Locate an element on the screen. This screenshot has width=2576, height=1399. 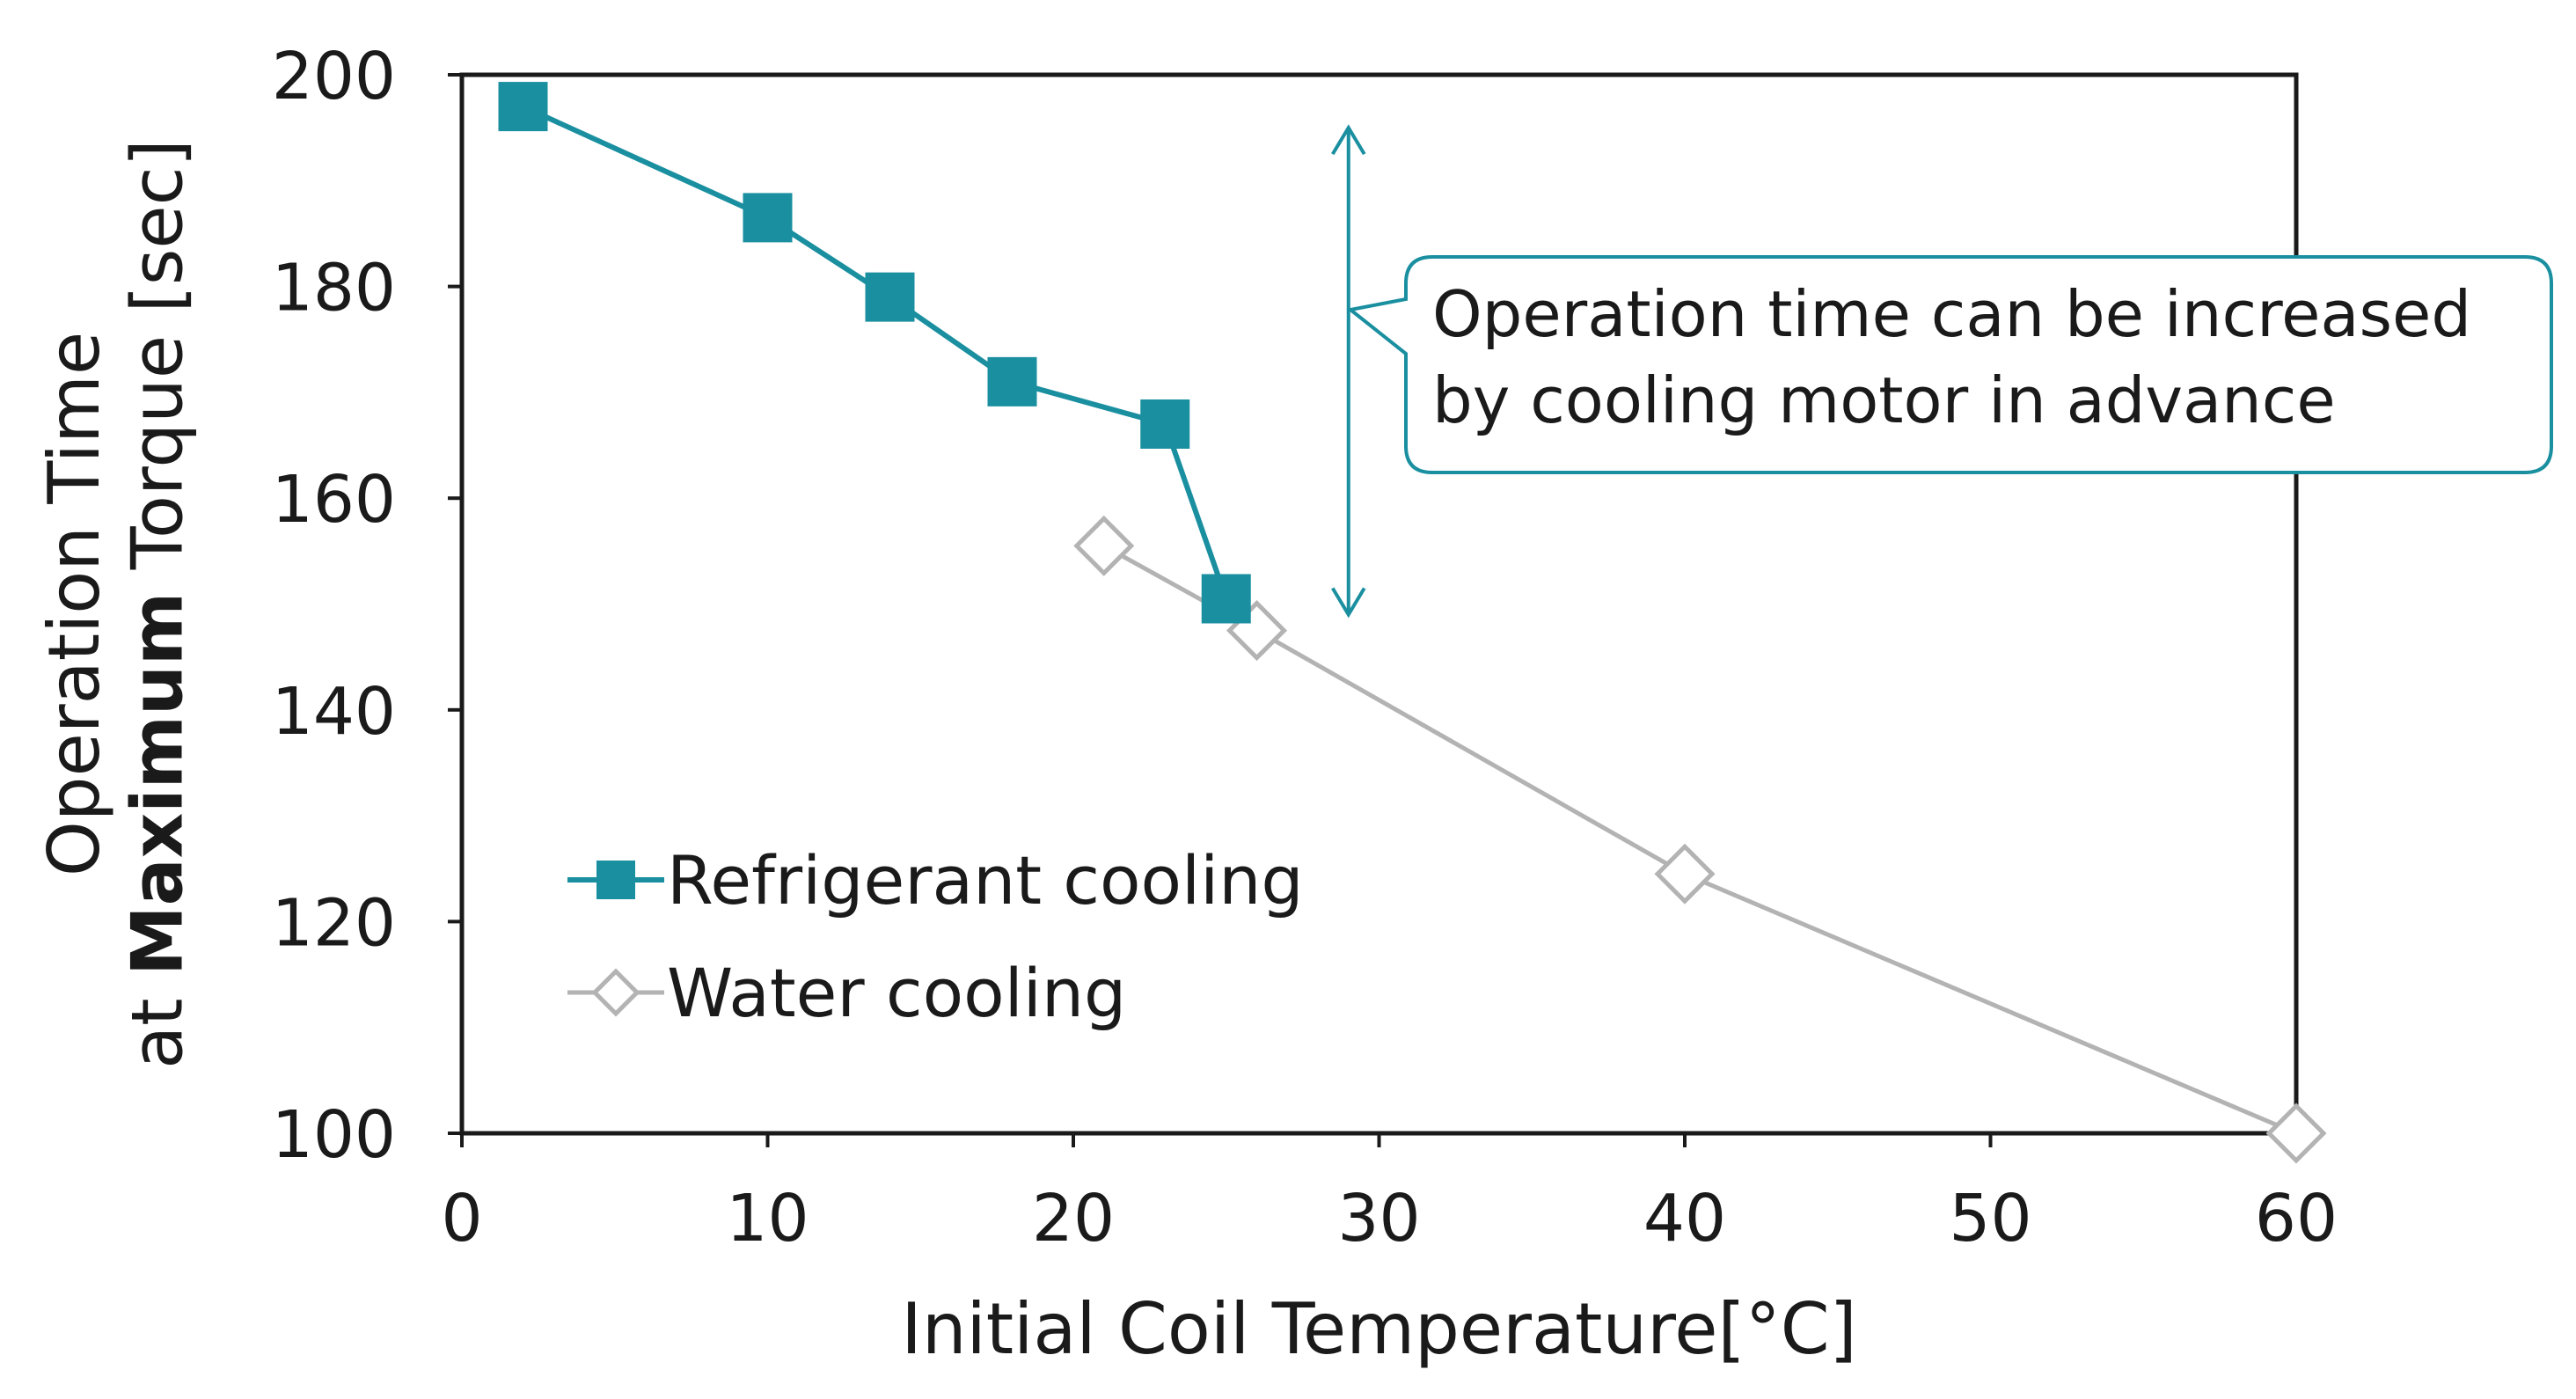
y-axis-title-line2-suffix: Torque [sec] is located at coordinates (157, 366).